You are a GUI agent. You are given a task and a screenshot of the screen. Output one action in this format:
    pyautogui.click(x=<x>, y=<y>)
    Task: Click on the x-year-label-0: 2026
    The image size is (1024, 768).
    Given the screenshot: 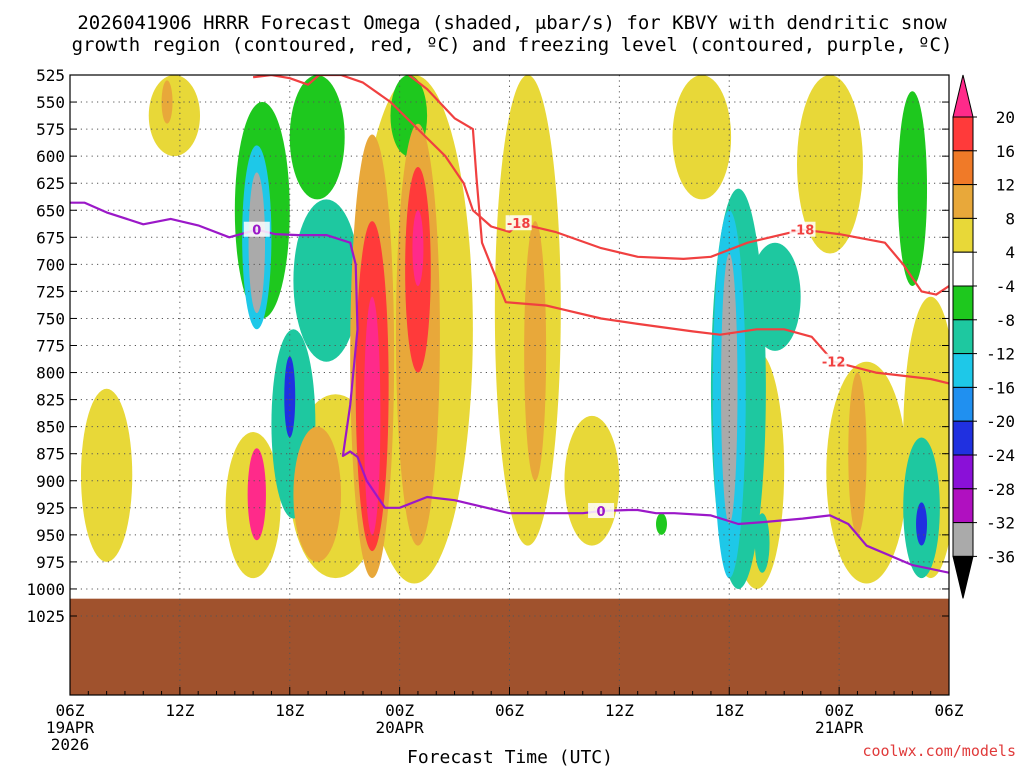 What is the action you would take?
    pyautogui.click(x=70, y=744)
    